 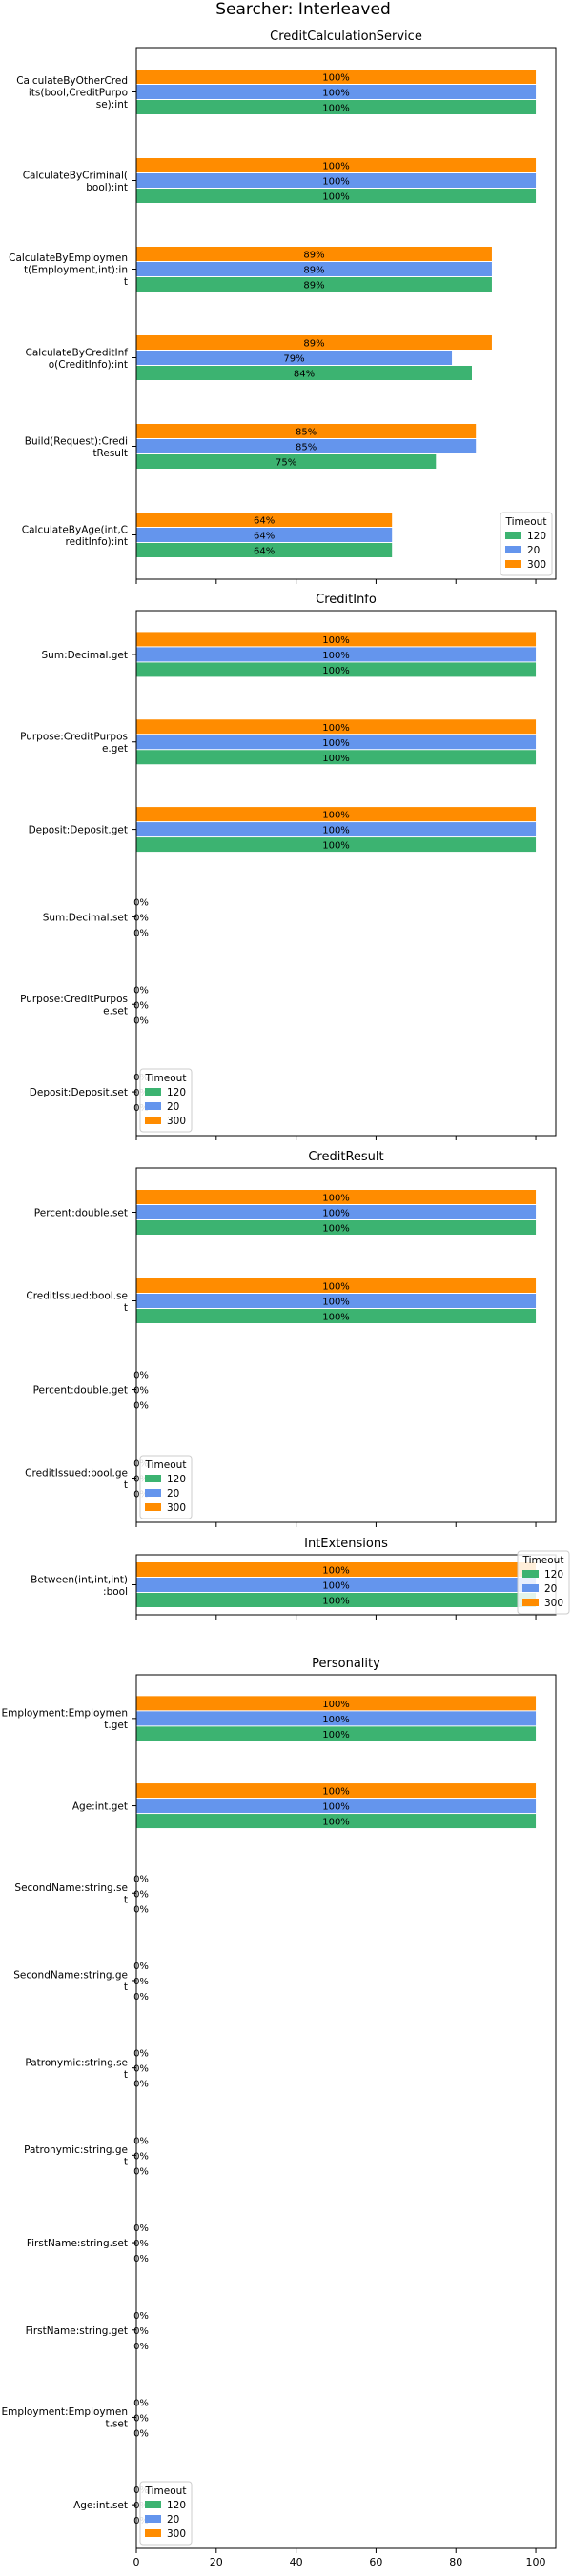 What do you see at coordinates (77, 2243) in the screenshot?
I see `category-label: FirstName:string.set` at bounding box center [77, 2243].